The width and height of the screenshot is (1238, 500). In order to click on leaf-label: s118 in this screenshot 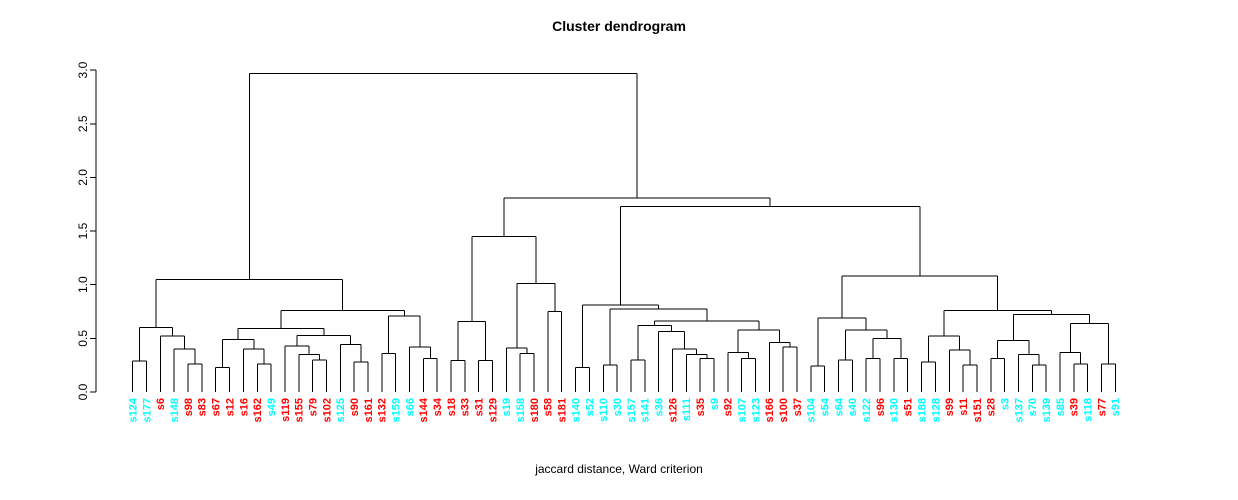, I will do `click(1089, 410)`.